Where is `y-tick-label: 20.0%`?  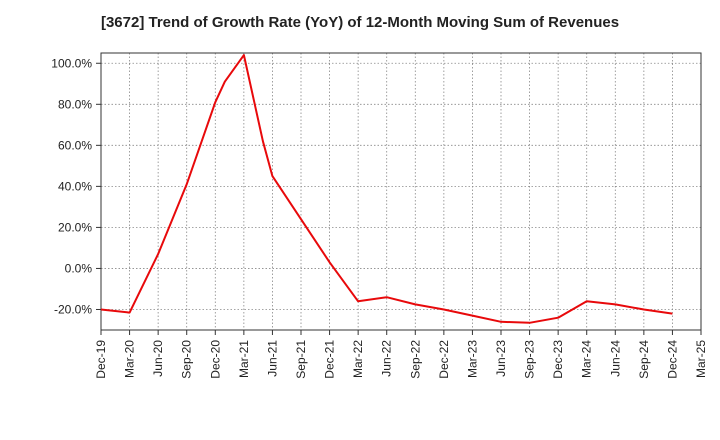
y-tick-label: 20.0% is located at coordinates (75, 227).